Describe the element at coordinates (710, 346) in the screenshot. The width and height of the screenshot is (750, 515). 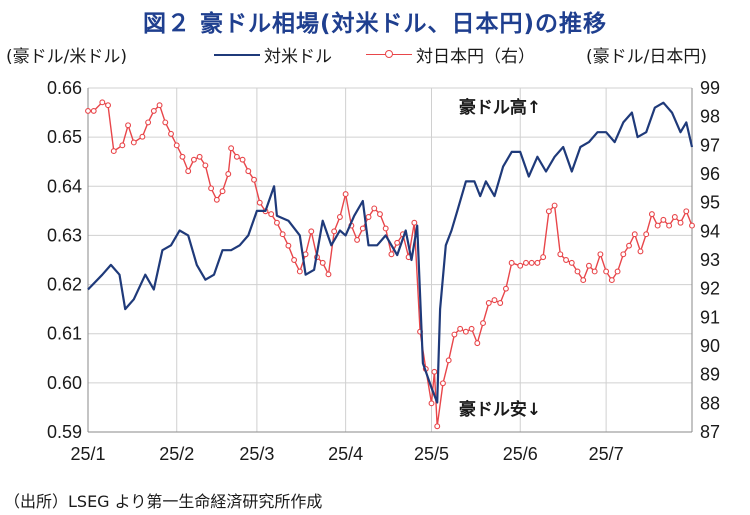
I see `right-tick-label: 90` at that location.